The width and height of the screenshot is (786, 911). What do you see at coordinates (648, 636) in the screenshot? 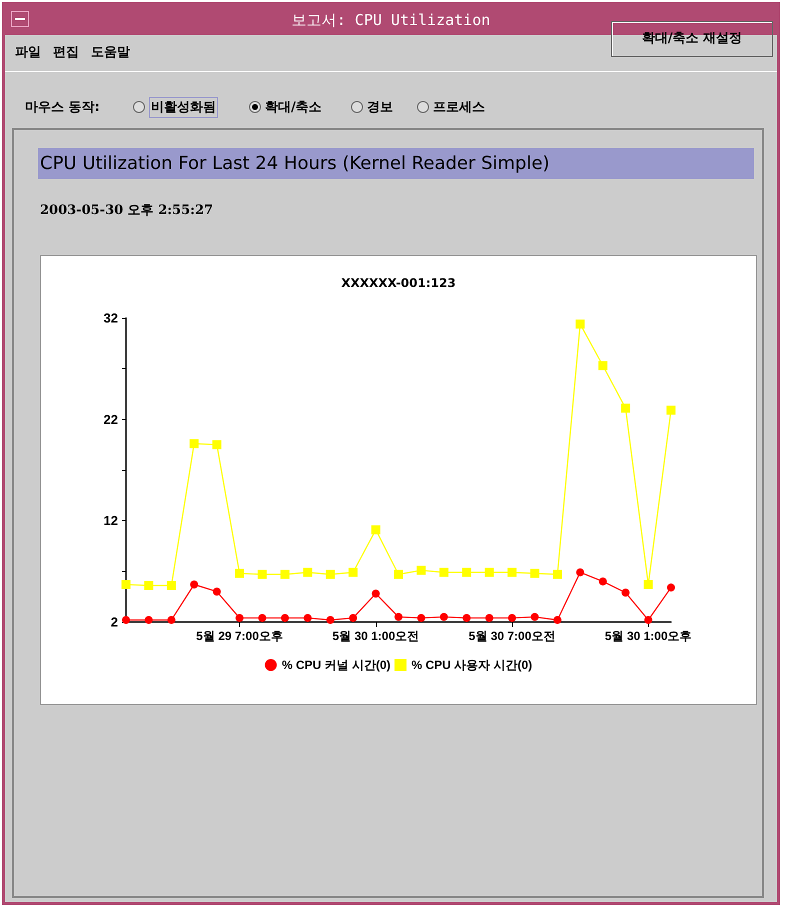
I see `x-tick-label: 5월 30 1:00오후` at bounding box center [648, 636].